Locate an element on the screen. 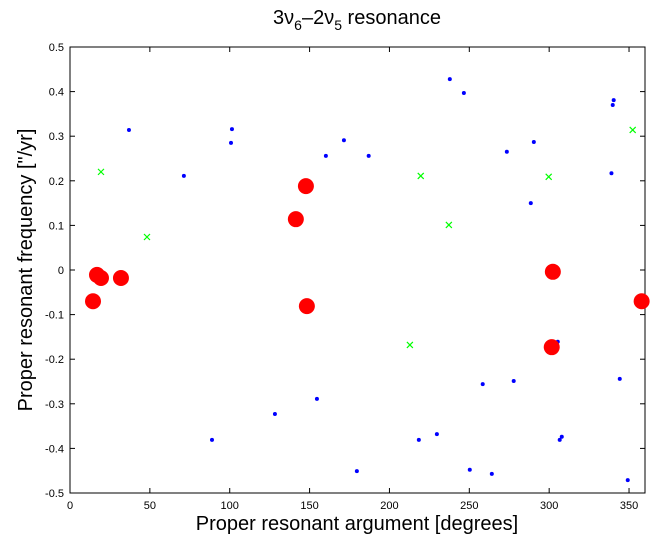  title-part: resonance is located at coordinates (391, 18).